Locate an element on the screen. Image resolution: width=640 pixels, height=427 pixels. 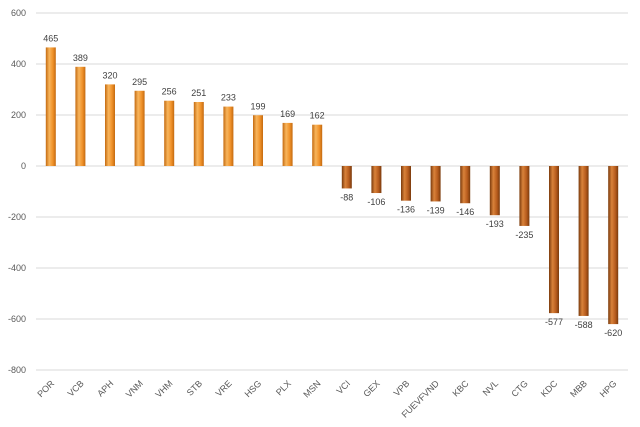
data-label: -139 is located at coordinates (436, 210).